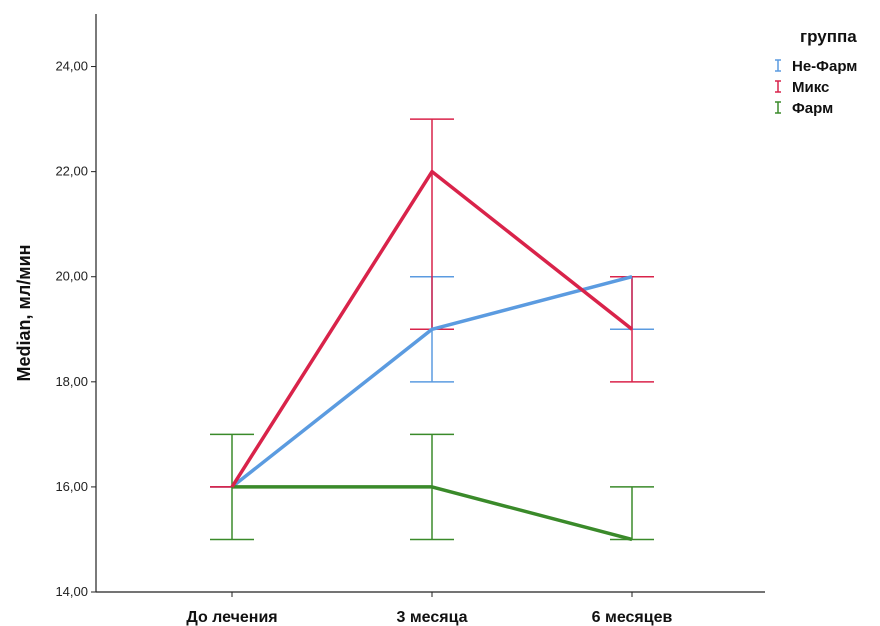 The height and width of the screenshot is (626, 880). I want to click on legend-item: Микс, so click(802, 87).